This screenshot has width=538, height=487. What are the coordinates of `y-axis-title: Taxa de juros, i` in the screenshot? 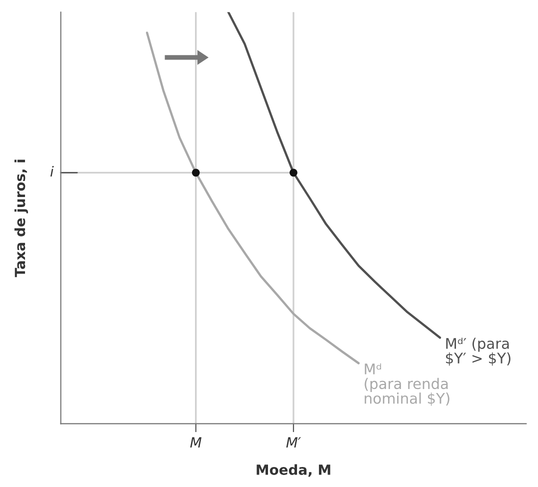 It's located at (21, 219).